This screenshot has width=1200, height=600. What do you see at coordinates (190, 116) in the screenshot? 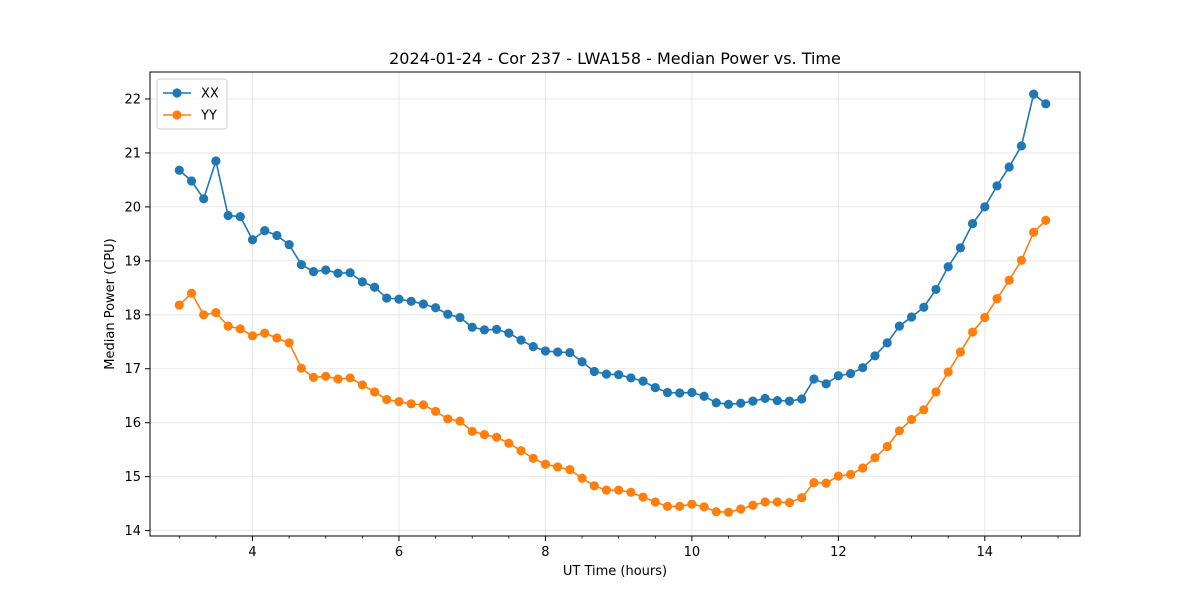
I see `legend-item: YY` at bounding box center [190, 116].